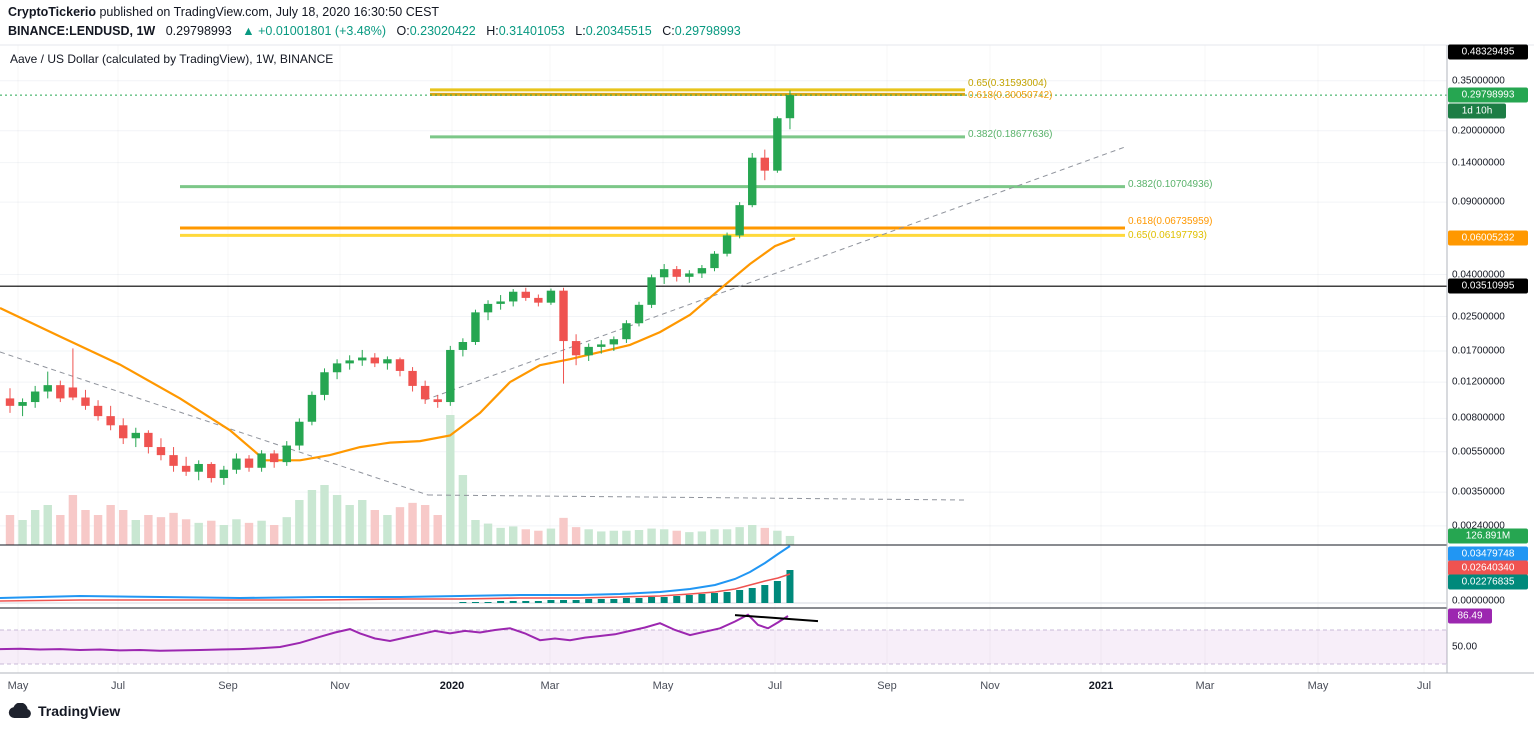  I want to click on price-axis-label: 0.35000000, so click(1478, 81).